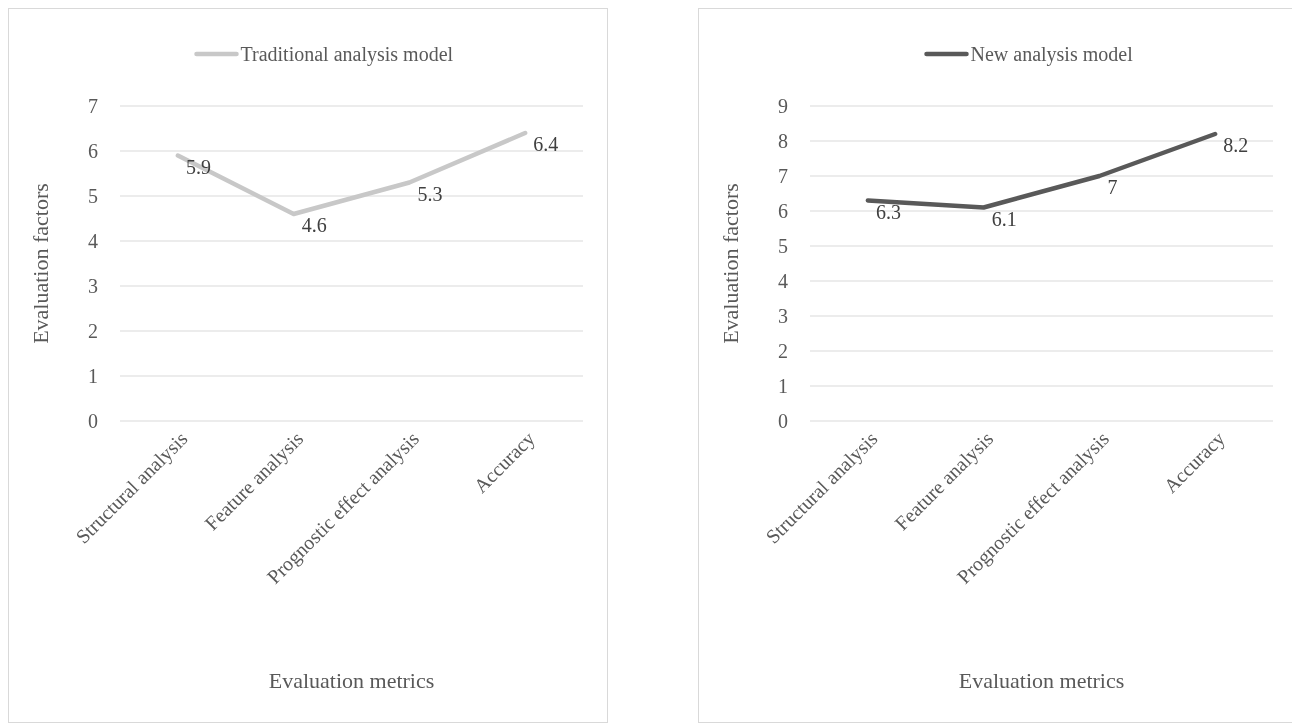  I want to click on line-series, so click(351, 173).